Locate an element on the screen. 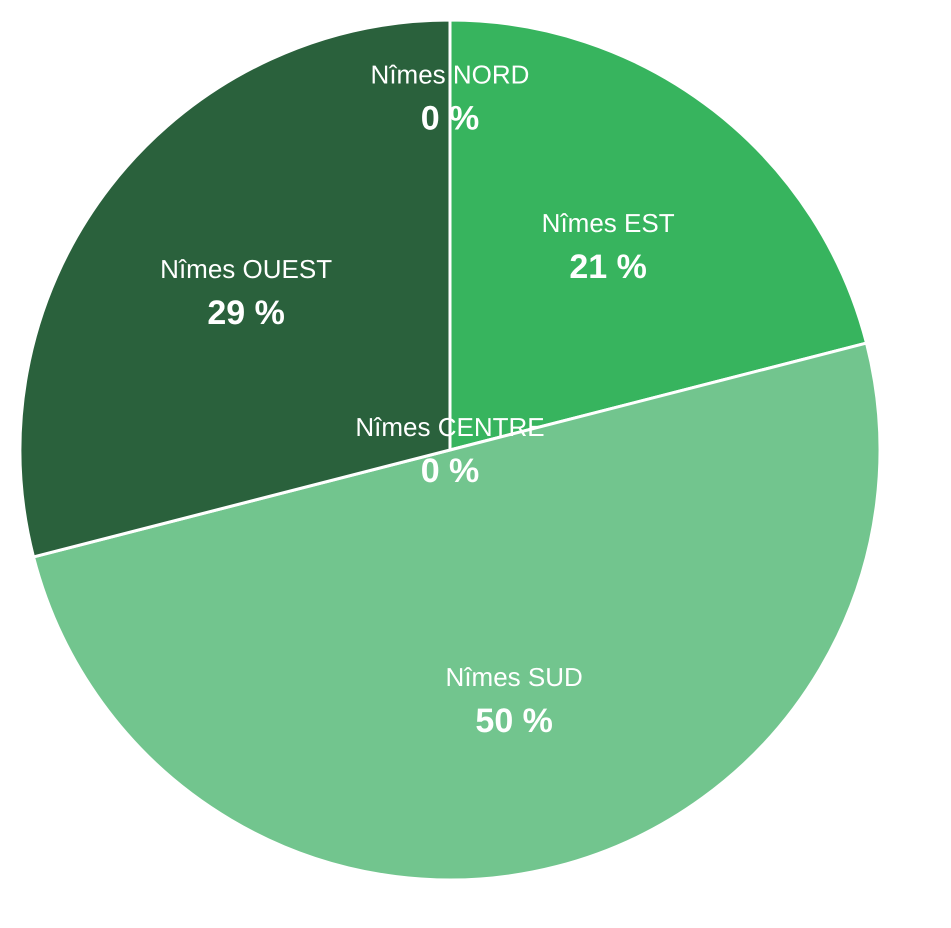  slice-label: Nîmes OUEST is located at coordinates (246, 269).